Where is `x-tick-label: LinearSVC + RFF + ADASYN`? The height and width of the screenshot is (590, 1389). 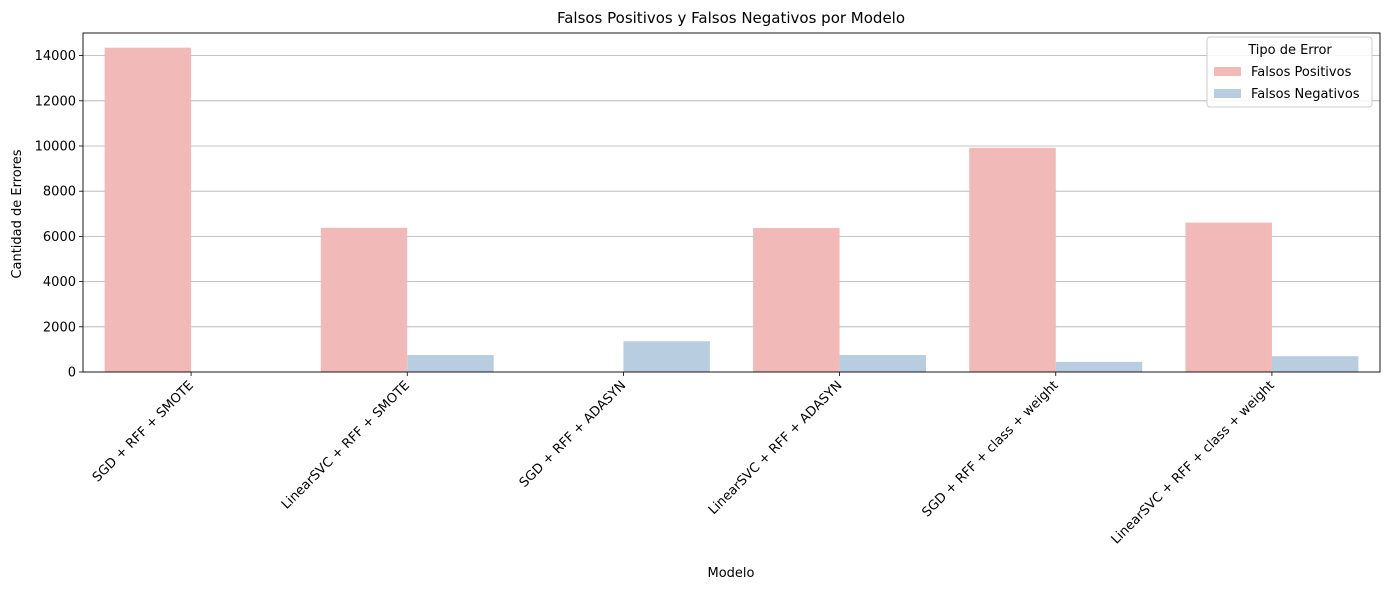 x-tick-label: LinearSVC + RFF + ADASYN is located at coordinates (776, 448).